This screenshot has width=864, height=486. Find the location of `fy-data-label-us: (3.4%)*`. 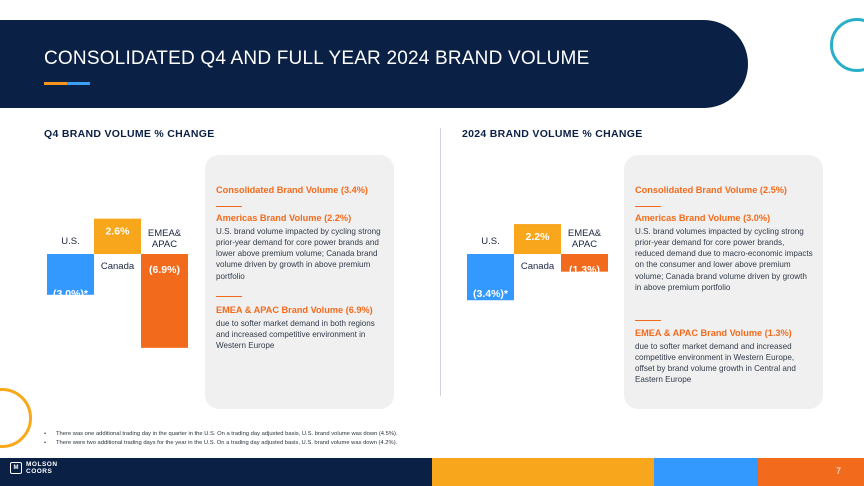

fy-data-label-us: (3.4%)* is located at coordinates (491, 294).